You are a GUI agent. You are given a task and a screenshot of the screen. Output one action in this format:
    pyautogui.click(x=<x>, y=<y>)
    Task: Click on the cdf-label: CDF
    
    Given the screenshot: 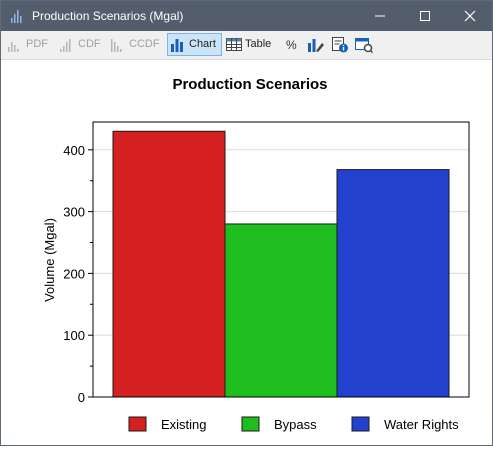 What is the action you would take?
    pyautogui.click(x=89, y=44)
    